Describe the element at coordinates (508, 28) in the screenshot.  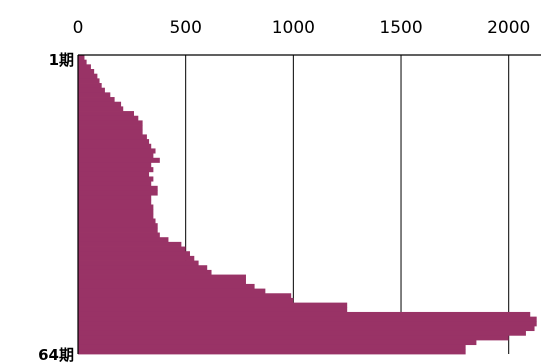
I see `x-tick-label: 2000` at that location.